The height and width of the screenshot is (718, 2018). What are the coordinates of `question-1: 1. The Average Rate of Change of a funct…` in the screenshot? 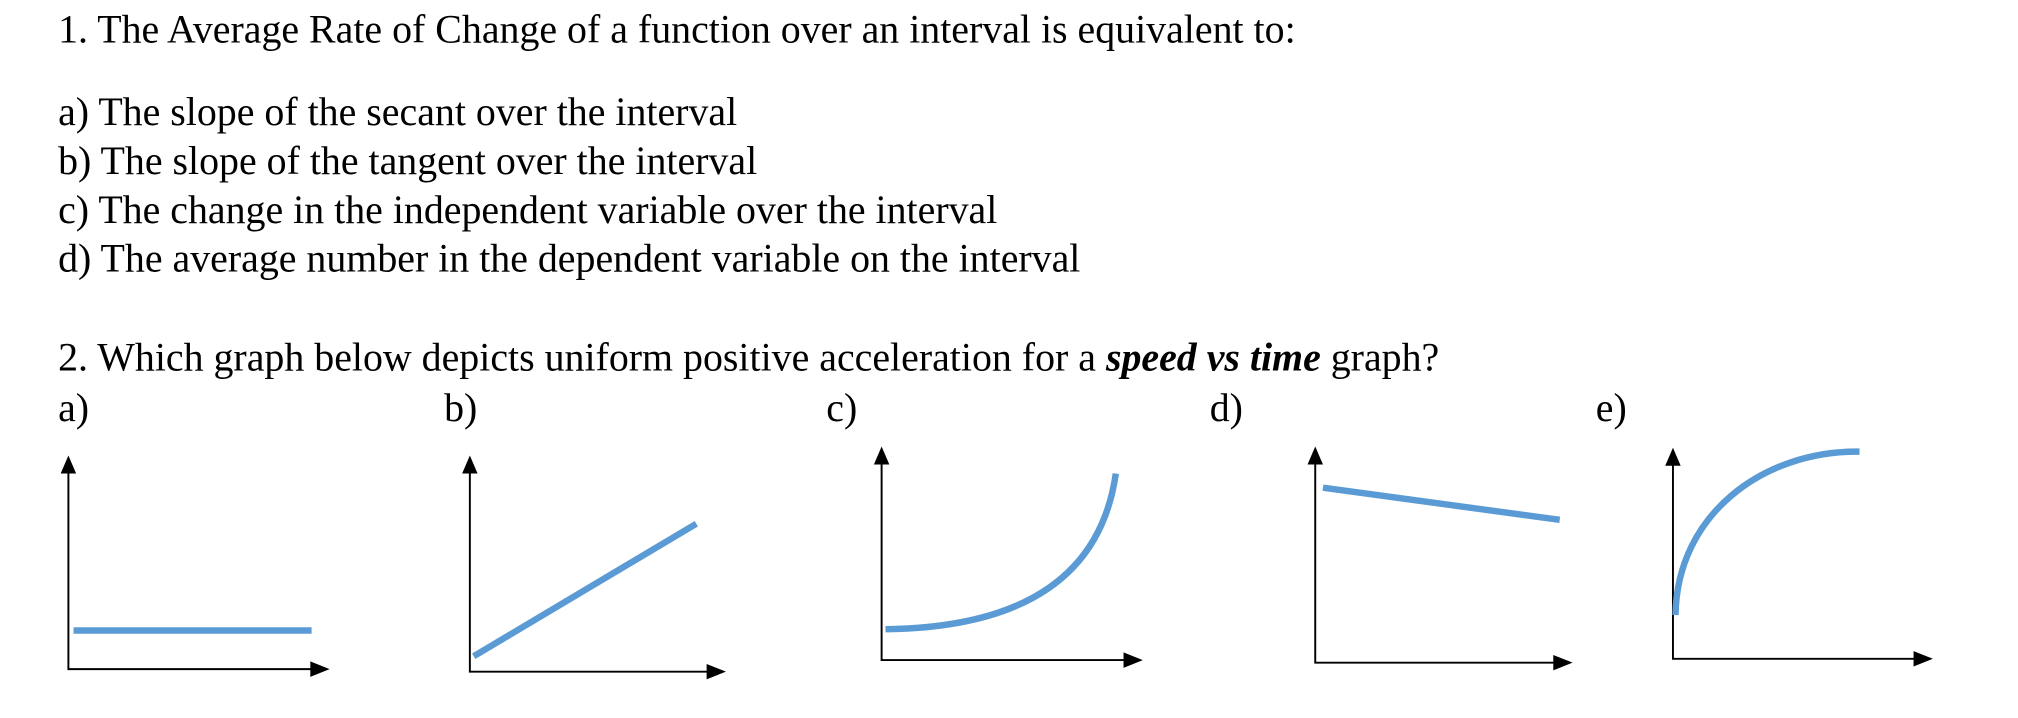 It's located at (677, 29).